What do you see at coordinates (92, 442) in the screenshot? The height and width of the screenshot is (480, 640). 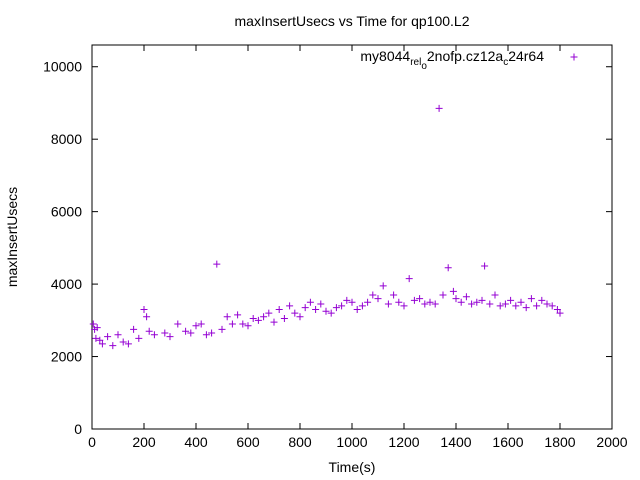 I see `x-tick-label: 0` at bounding box center [92, 442].